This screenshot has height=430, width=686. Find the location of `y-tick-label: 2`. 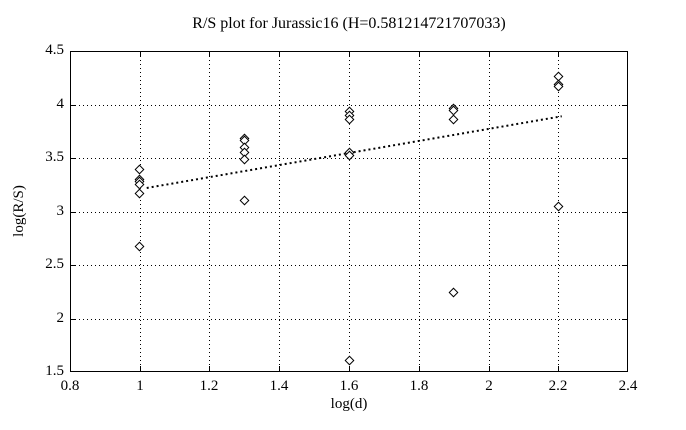

y-tick-label: 2 is located at coordinates (60, 318).